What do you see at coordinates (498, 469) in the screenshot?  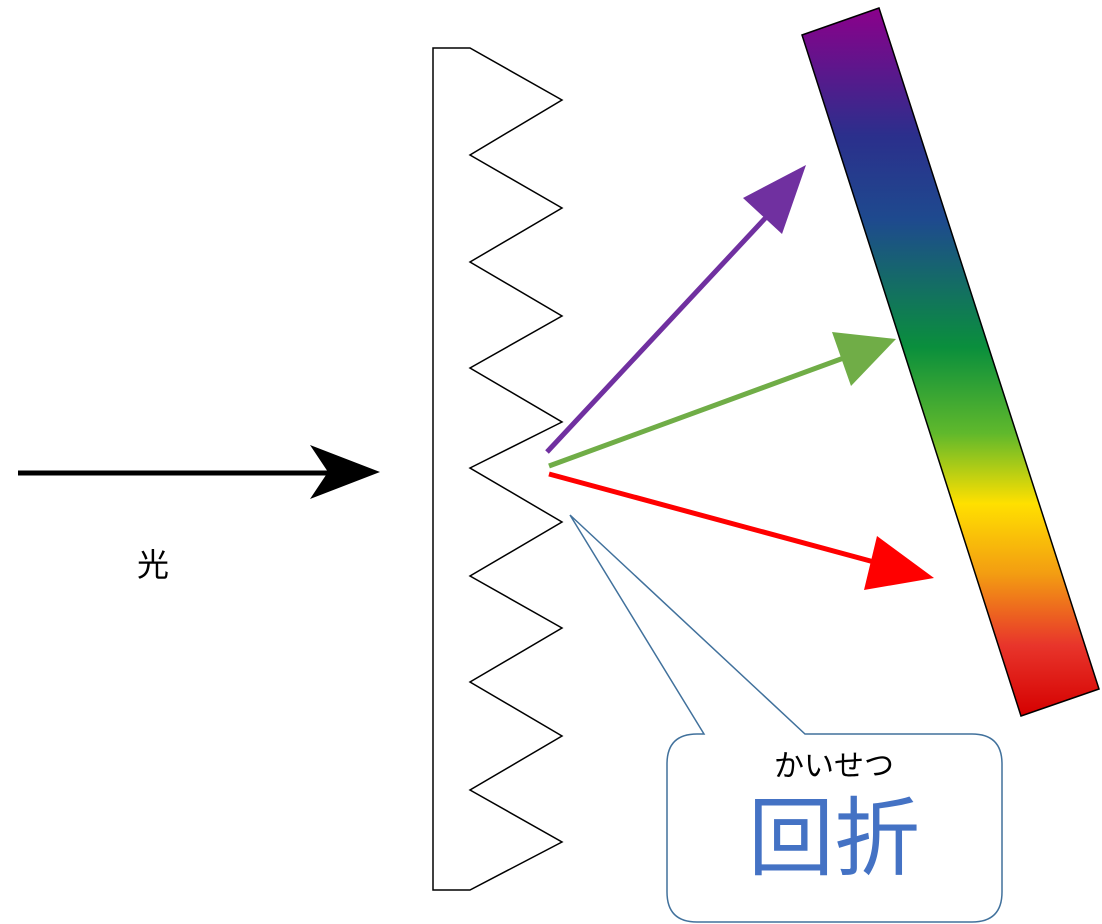 I see `diffraction-grating` at bounding box center [498, 469].